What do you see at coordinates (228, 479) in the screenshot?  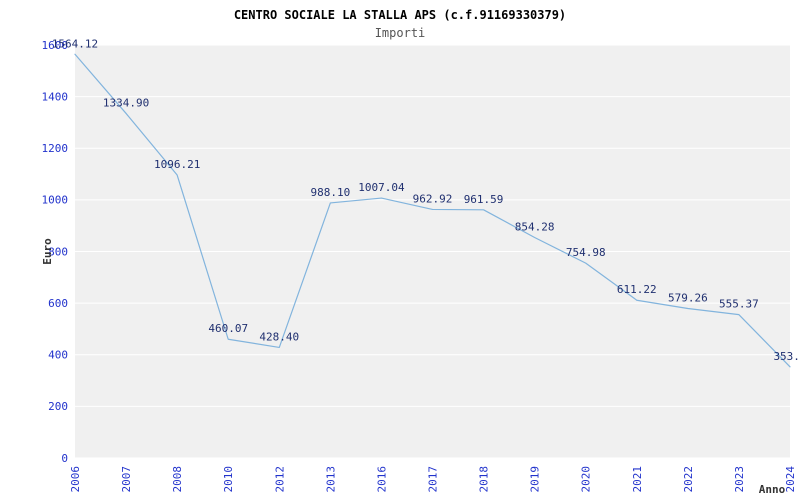 I see `x-tick-label: 2010` at bounding box center [228, 479].